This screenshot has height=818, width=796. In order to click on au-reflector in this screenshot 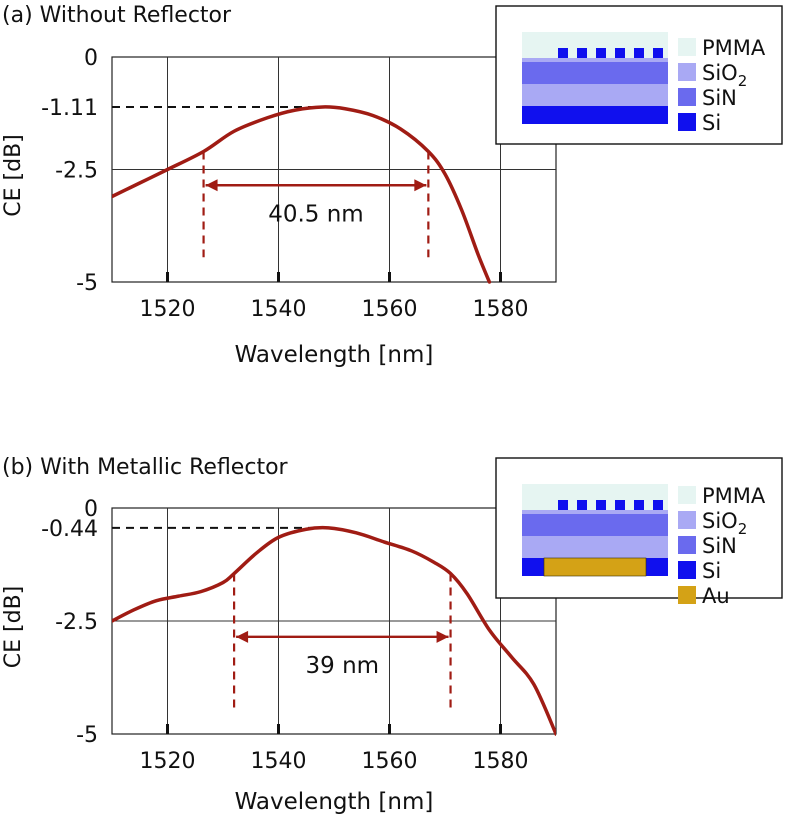, I will do `click(595, 567)`.